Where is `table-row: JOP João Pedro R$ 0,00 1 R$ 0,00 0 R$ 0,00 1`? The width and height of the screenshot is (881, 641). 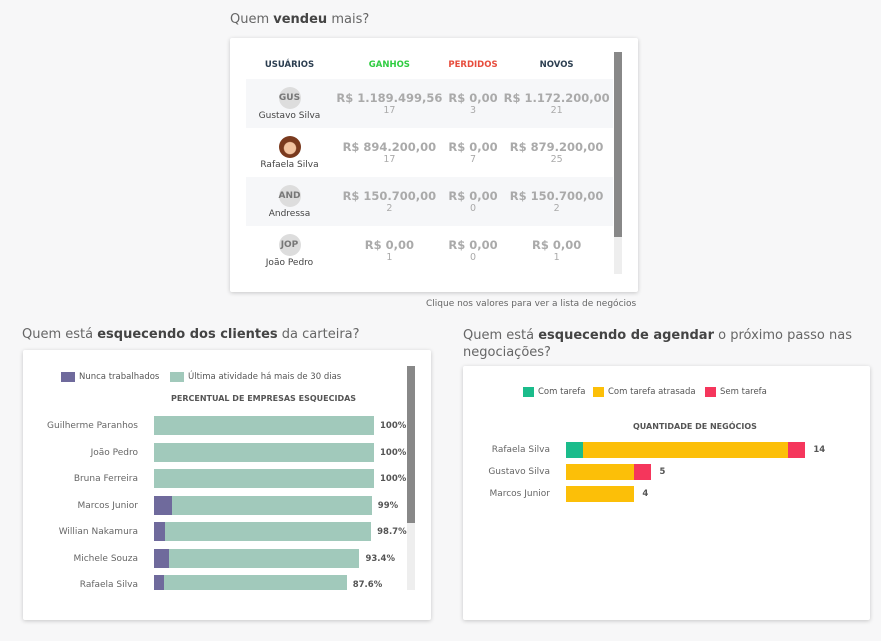 table-row: JOP João Pedro R$ 0,00 1 R$ 0,00 0 R$ 0,00 1 is located at coordinates (429, 250).